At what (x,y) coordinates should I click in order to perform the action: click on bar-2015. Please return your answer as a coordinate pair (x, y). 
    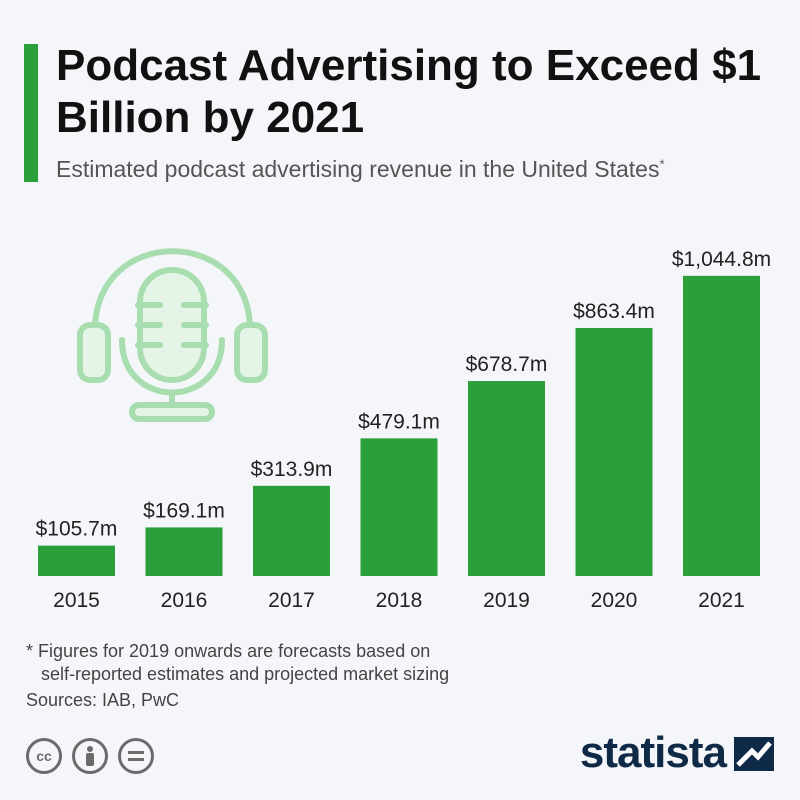
    Looking at the image, I should click on (76, 560).